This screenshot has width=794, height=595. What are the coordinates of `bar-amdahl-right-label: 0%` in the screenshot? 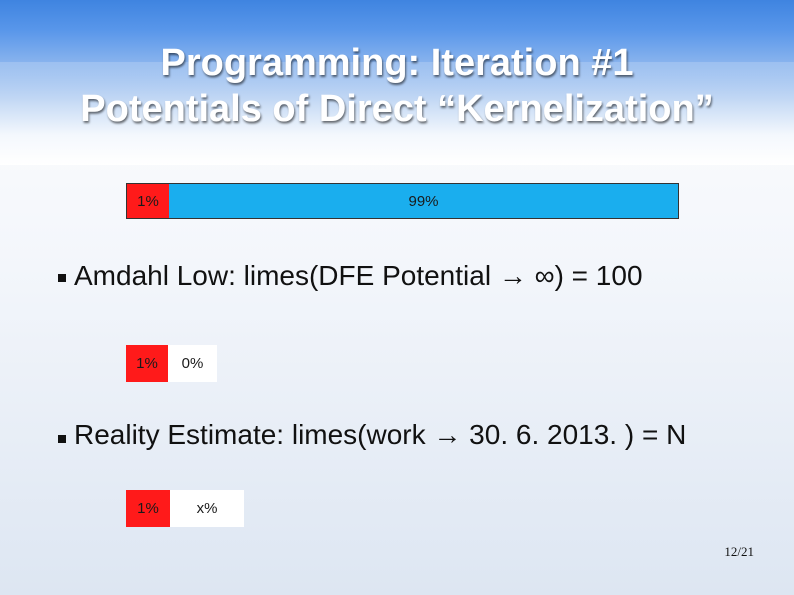 It's located at (192, 363).